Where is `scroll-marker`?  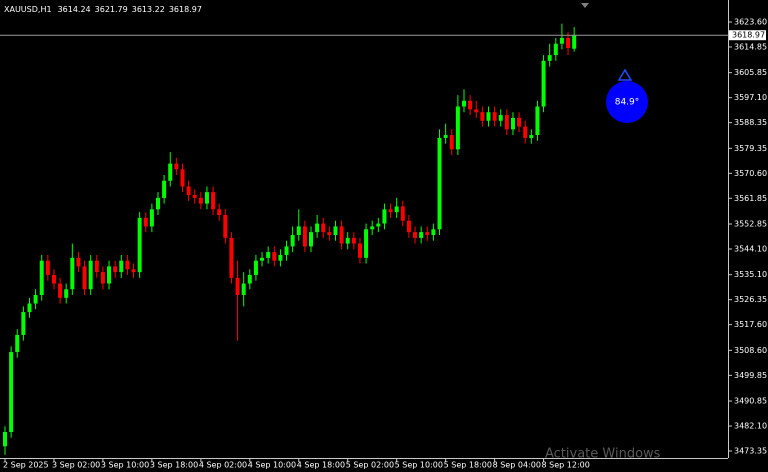 scroll-marker is located at coordinates (585, 5).